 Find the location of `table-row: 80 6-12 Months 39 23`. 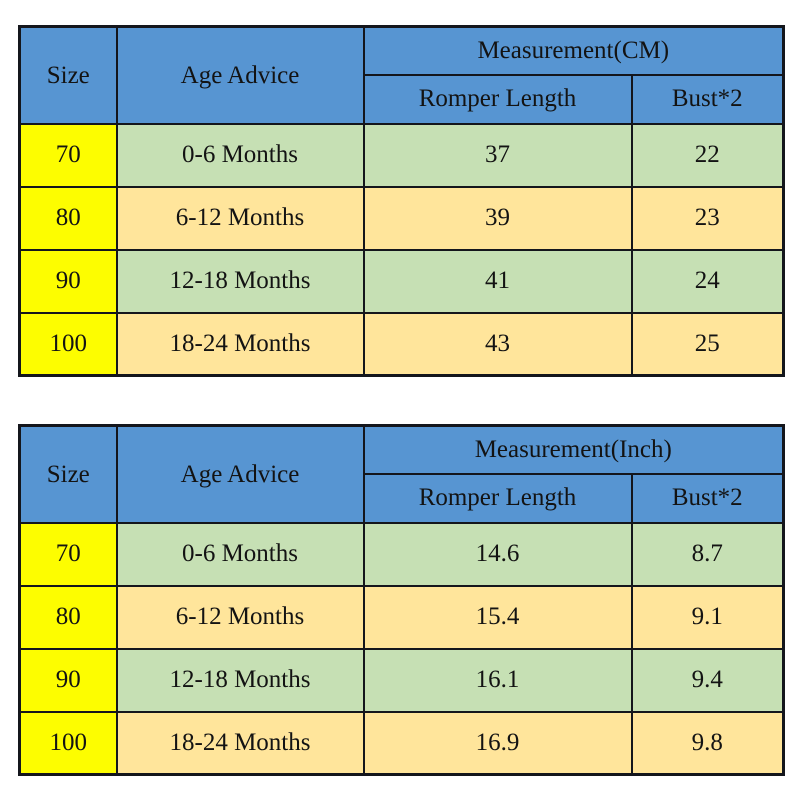

table-row: 80 6-12 Months 39 23 is located at coordinates (401, 218).